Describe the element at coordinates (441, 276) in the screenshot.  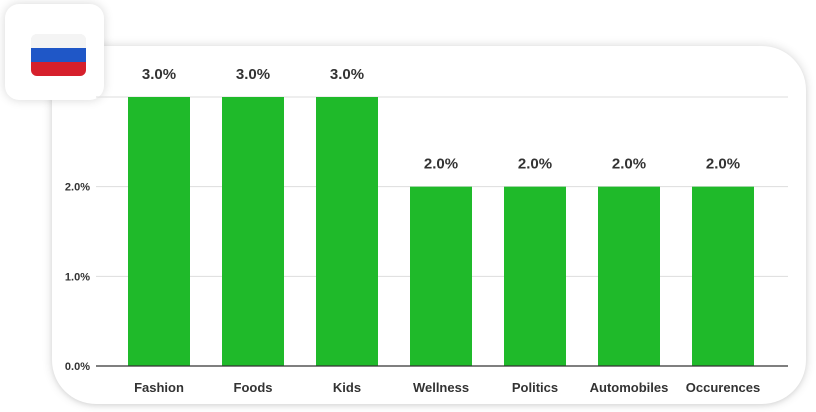
I see `bar-wellness` at that location.